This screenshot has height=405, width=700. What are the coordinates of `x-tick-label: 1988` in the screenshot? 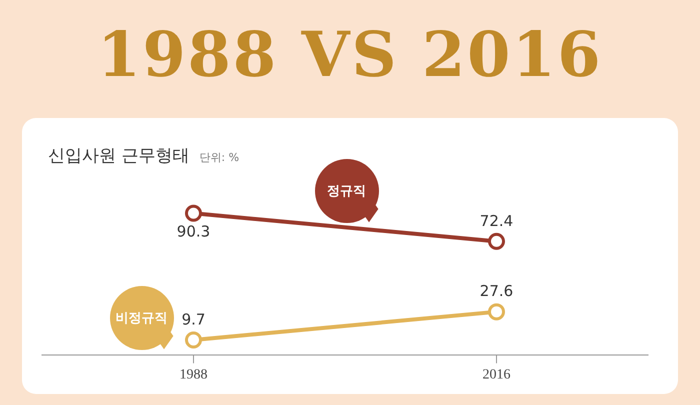 It's located at (194, 374).